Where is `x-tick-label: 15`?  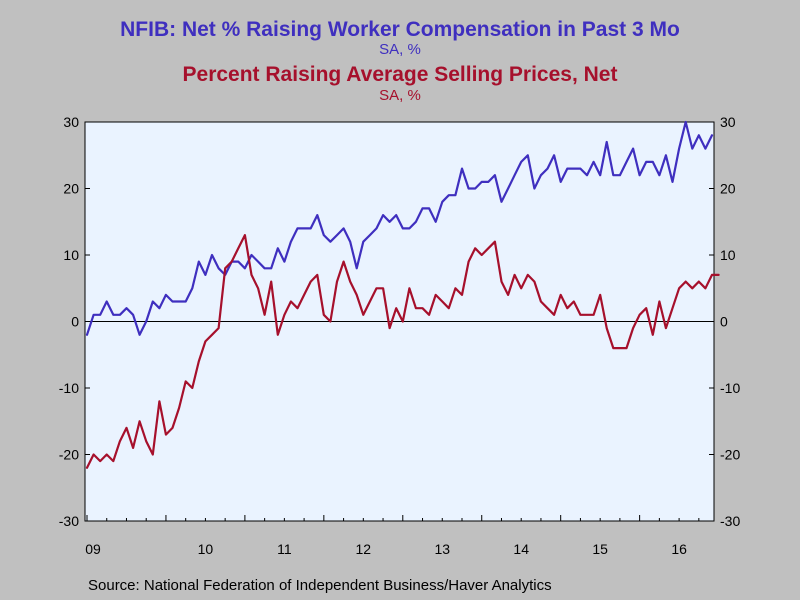
x-tick-label: 15 is located at coordinates (600, 549).